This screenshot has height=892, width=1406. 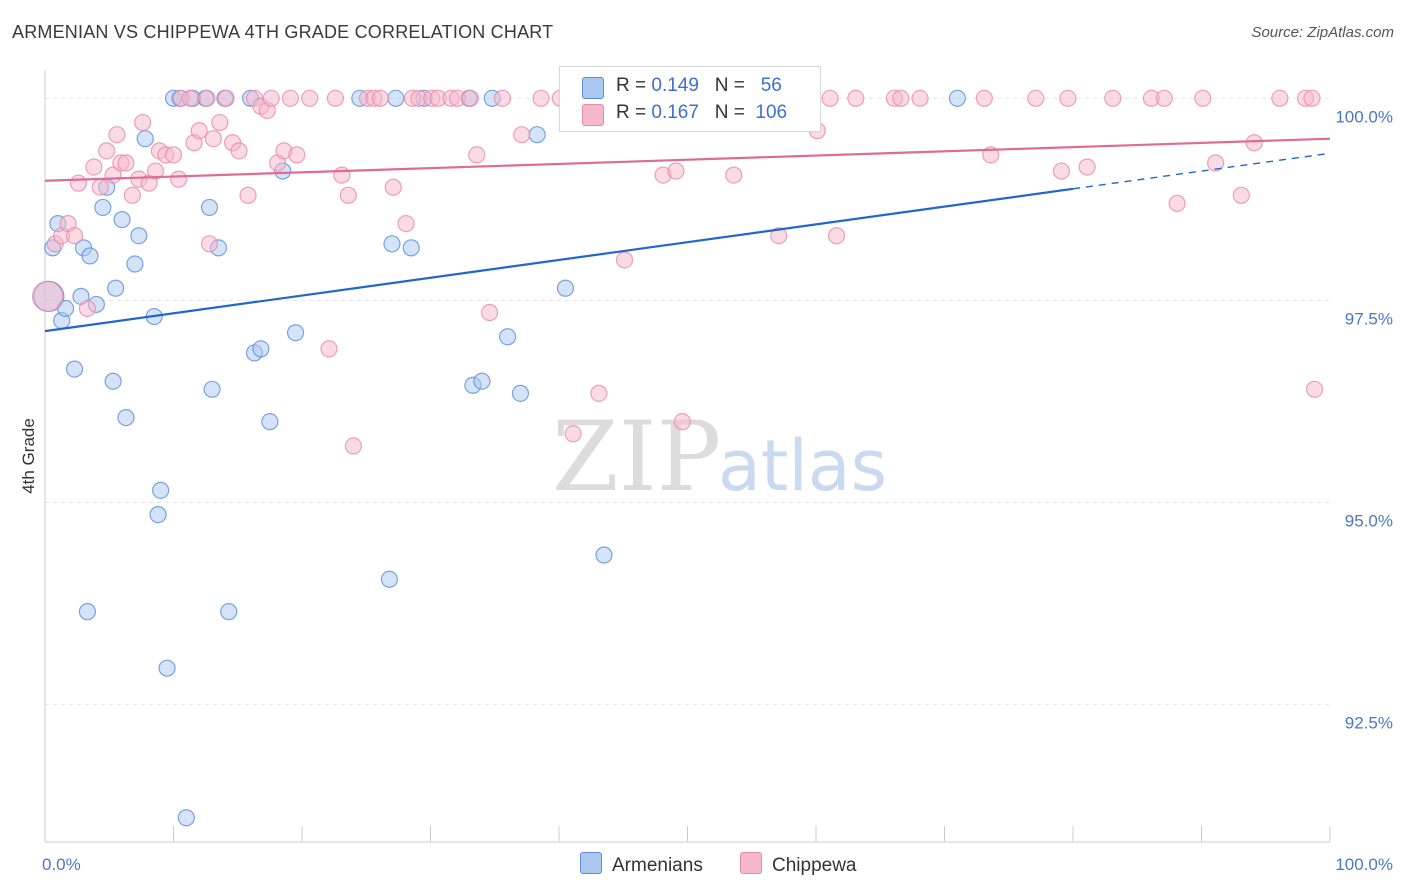 I want to click on bottom-chippewa-label: Chippewa, so click(x=814, y=865).